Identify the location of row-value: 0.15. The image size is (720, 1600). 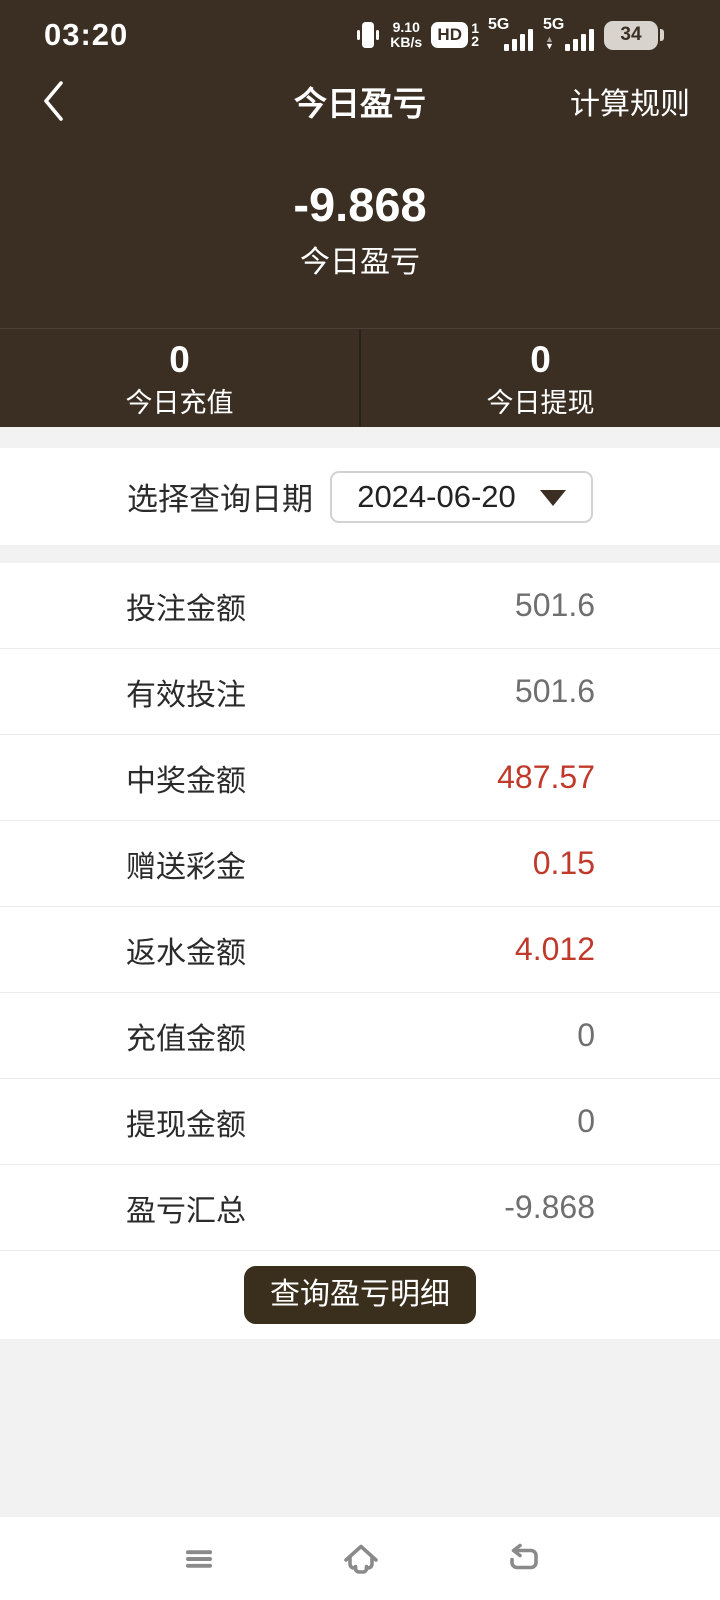
(563, 863).